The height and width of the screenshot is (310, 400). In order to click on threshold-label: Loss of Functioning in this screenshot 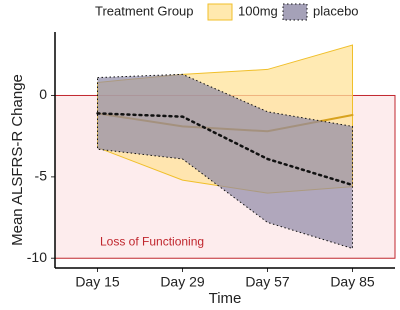, I will do `click(152, 241)`.